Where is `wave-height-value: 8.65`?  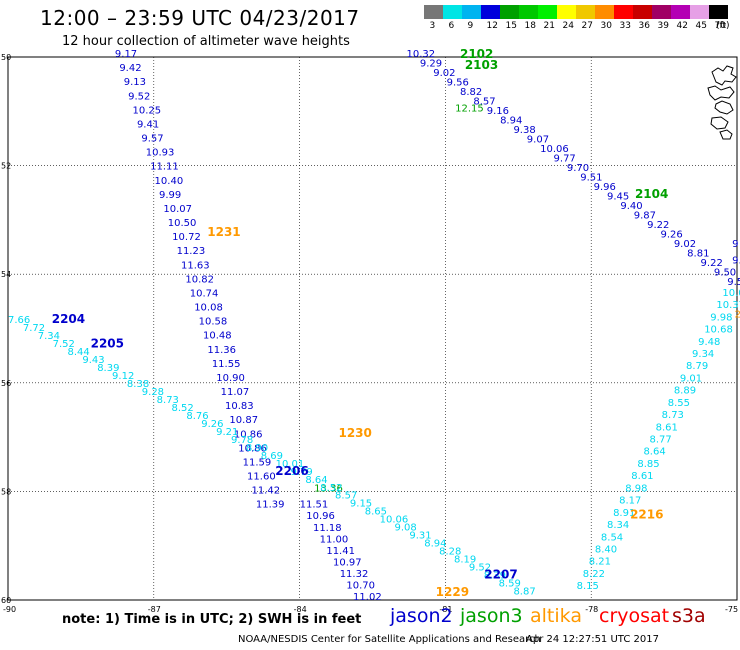
wave-height-value: 8.65 is located at coordinates (376, 512).